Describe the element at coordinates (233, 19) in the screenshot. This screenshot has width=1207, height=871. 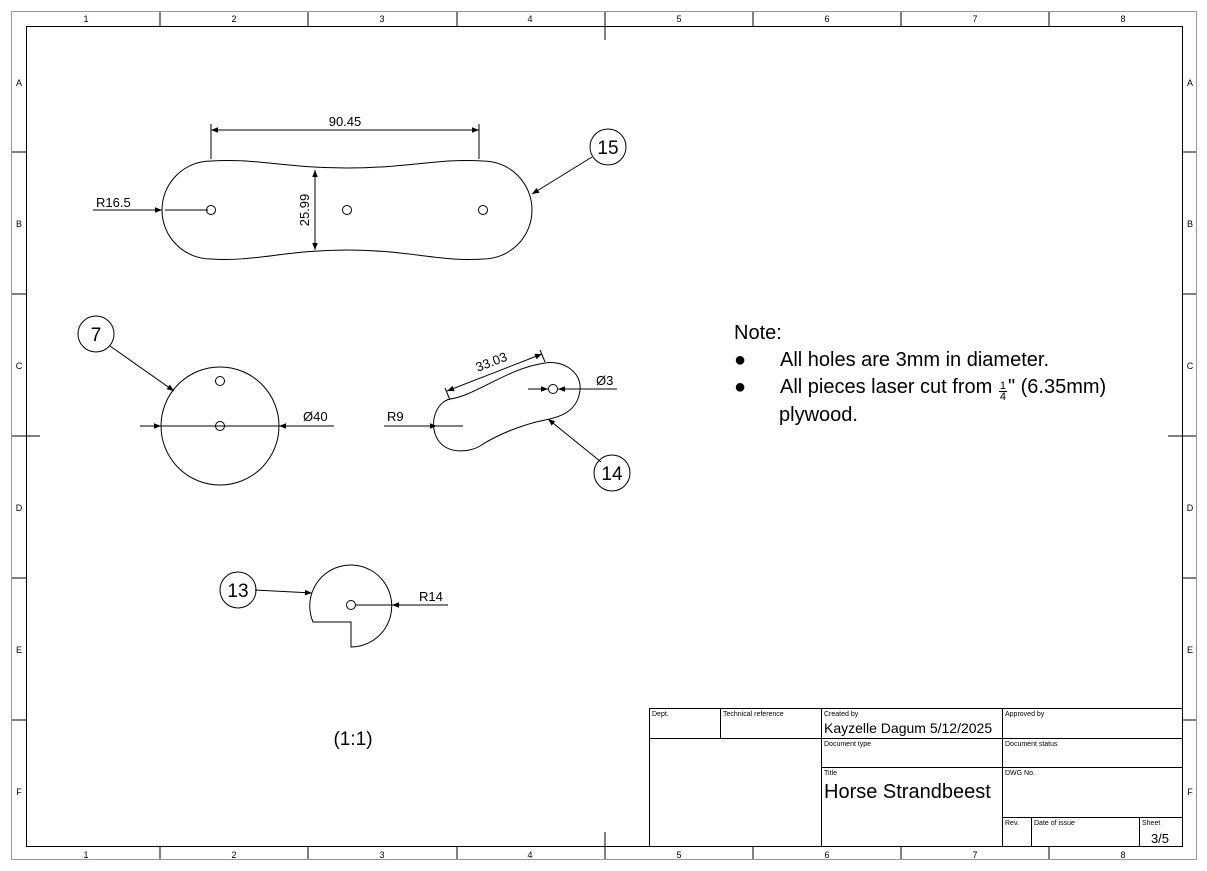
I see `col-label-top-2: 2` at that location.